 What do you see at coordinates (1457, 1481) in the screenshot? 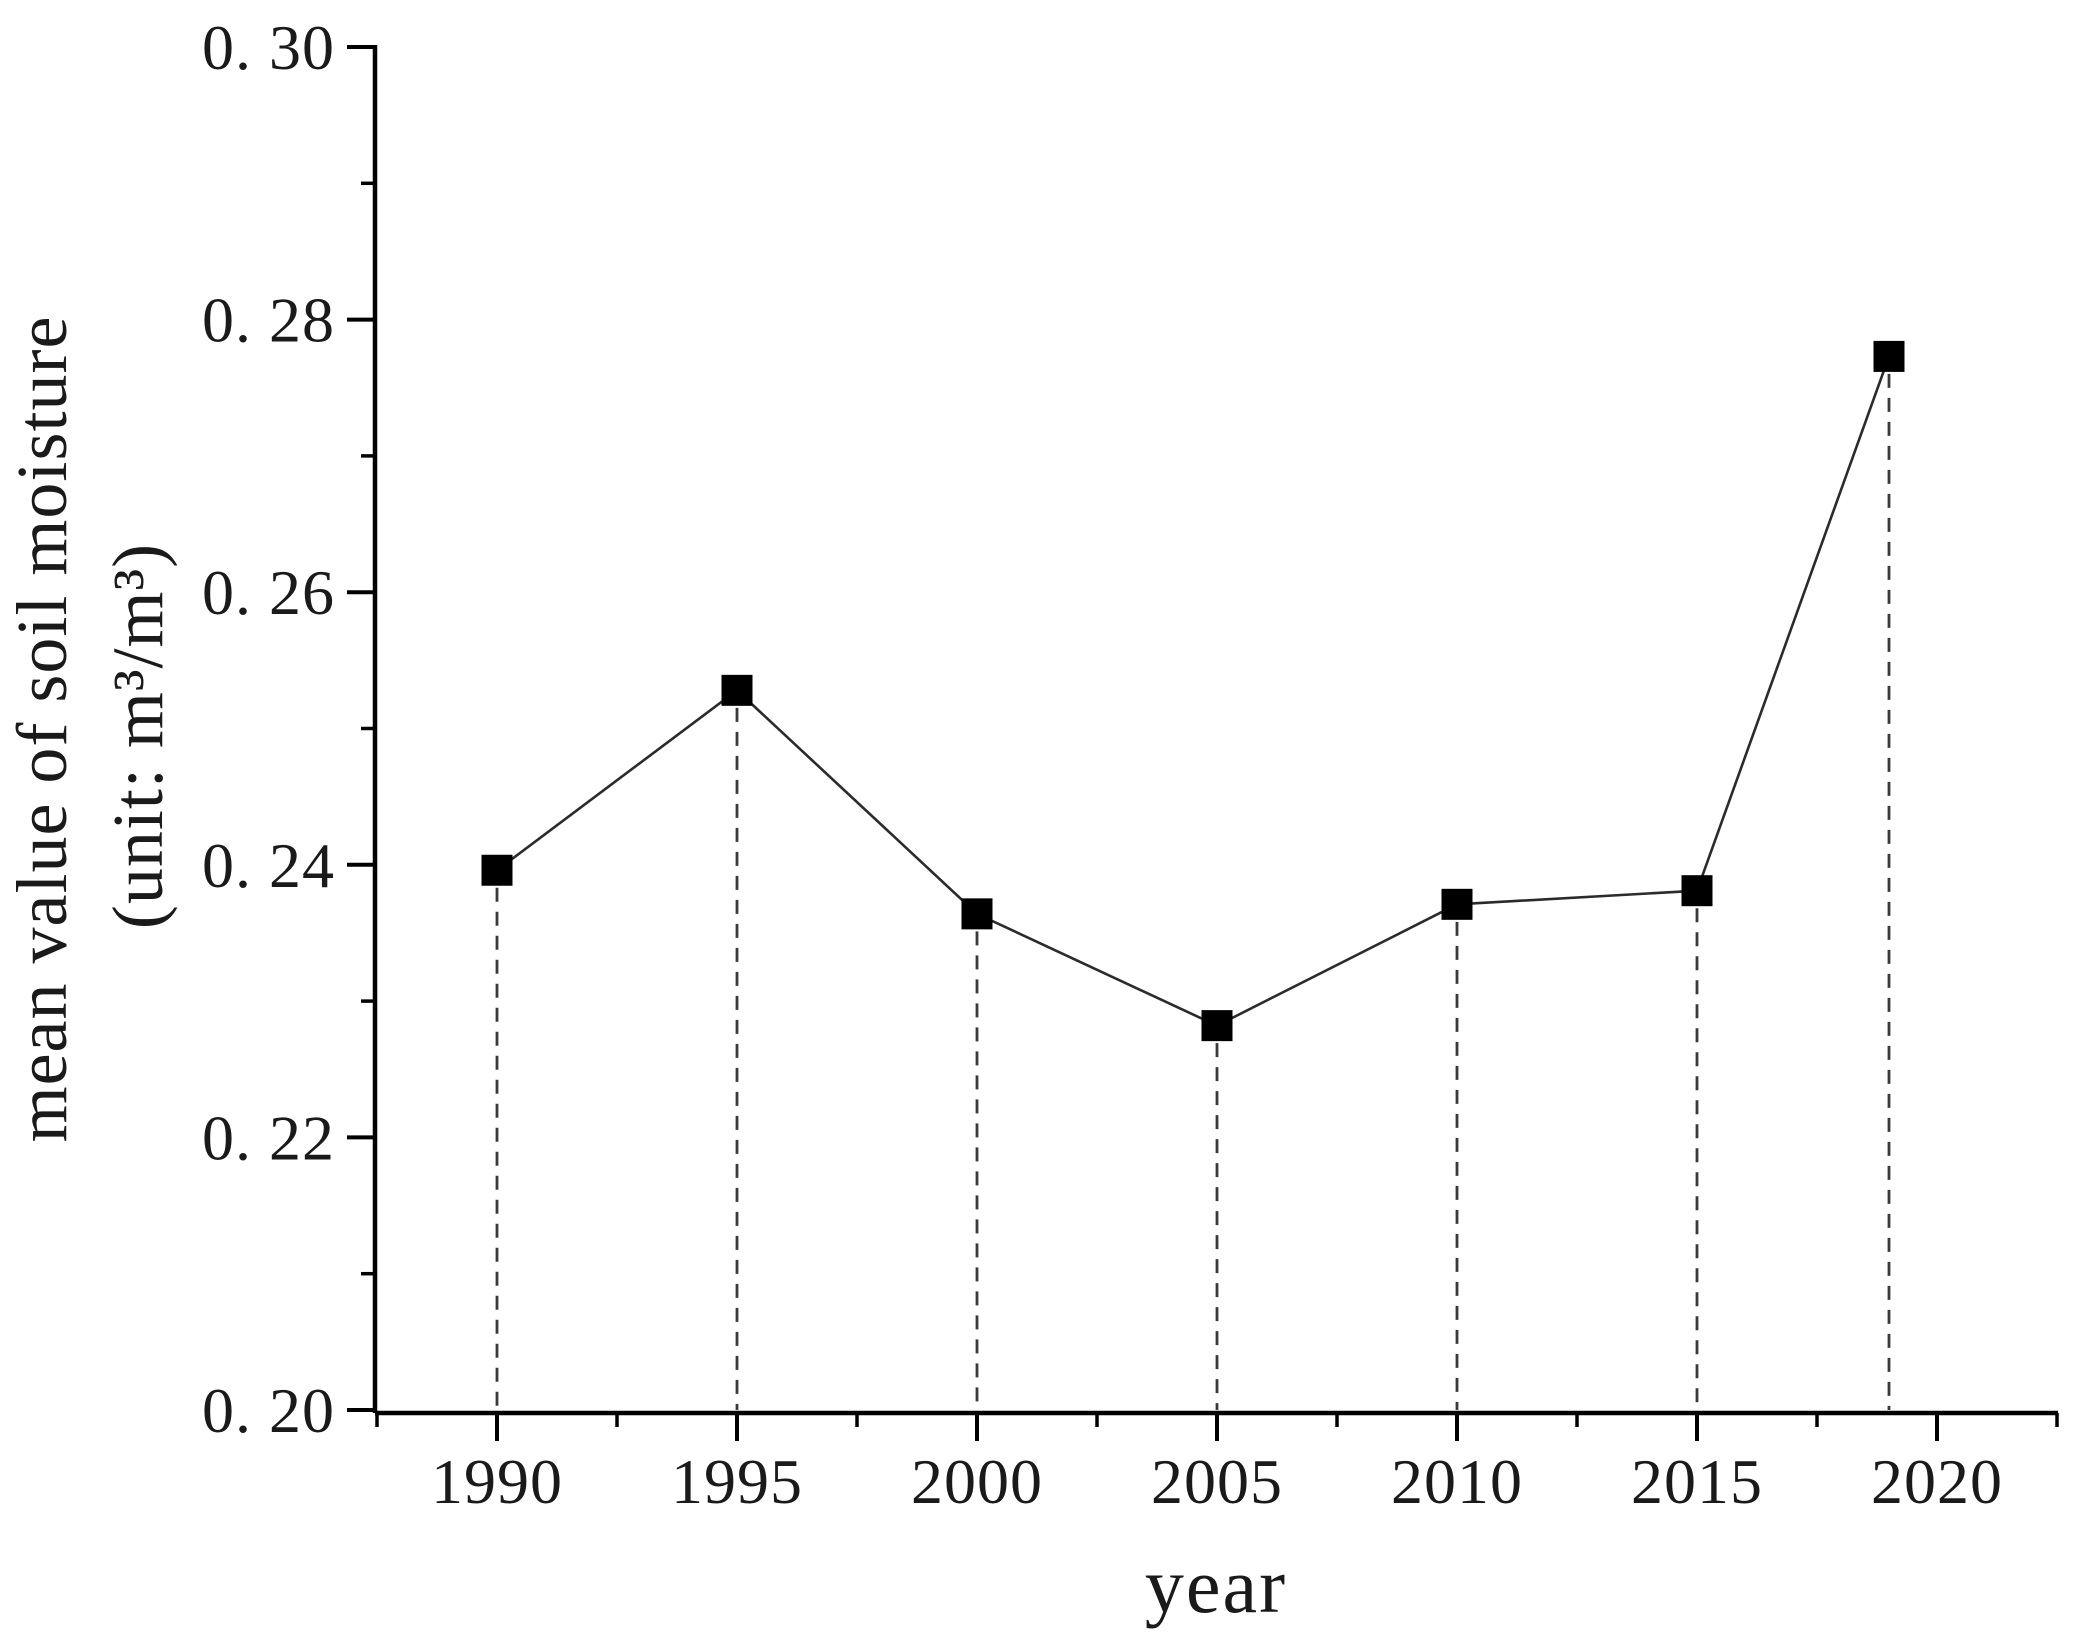
I see `x-tick-label: 2010` at bounding box center [1457, 1481].